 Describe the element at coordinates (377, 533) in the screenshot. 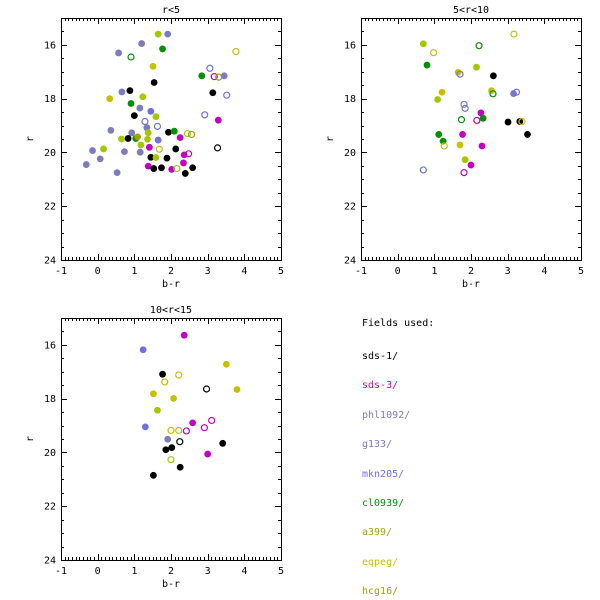

I see `legend-item-a399: a399/` at that location.